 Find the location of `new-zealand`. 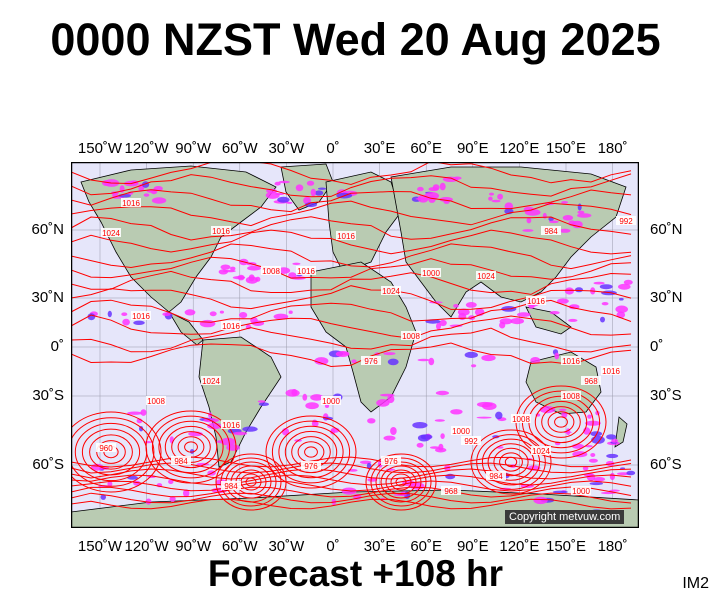

new-zealand is located at coordinates (621, 432).